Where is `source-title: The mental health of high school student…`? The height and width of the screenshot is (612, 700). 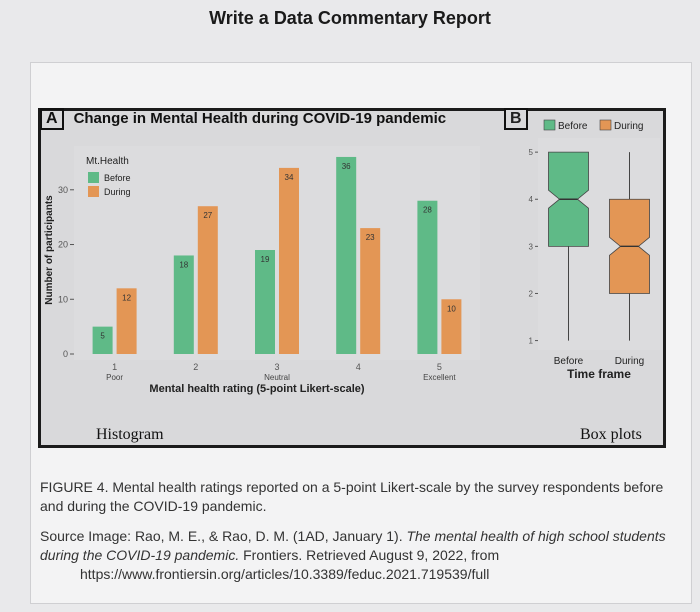 source-title: The mental health of high school student… is located at coordinates (353, 545).